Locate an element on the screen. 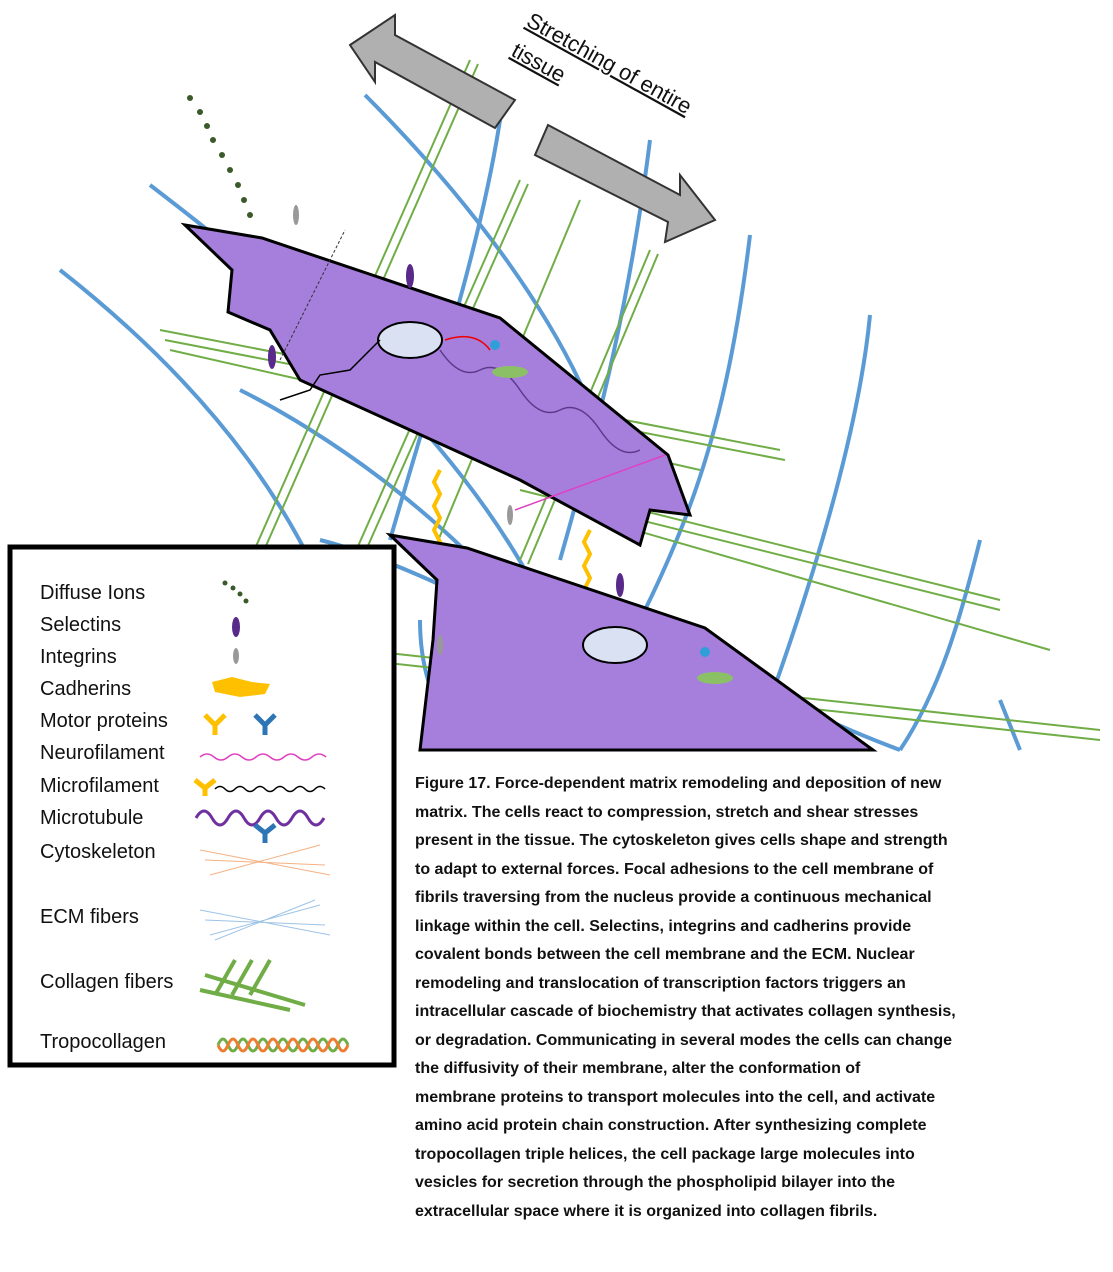  legend-label: Cadherins is located at coordinates (86, 689).